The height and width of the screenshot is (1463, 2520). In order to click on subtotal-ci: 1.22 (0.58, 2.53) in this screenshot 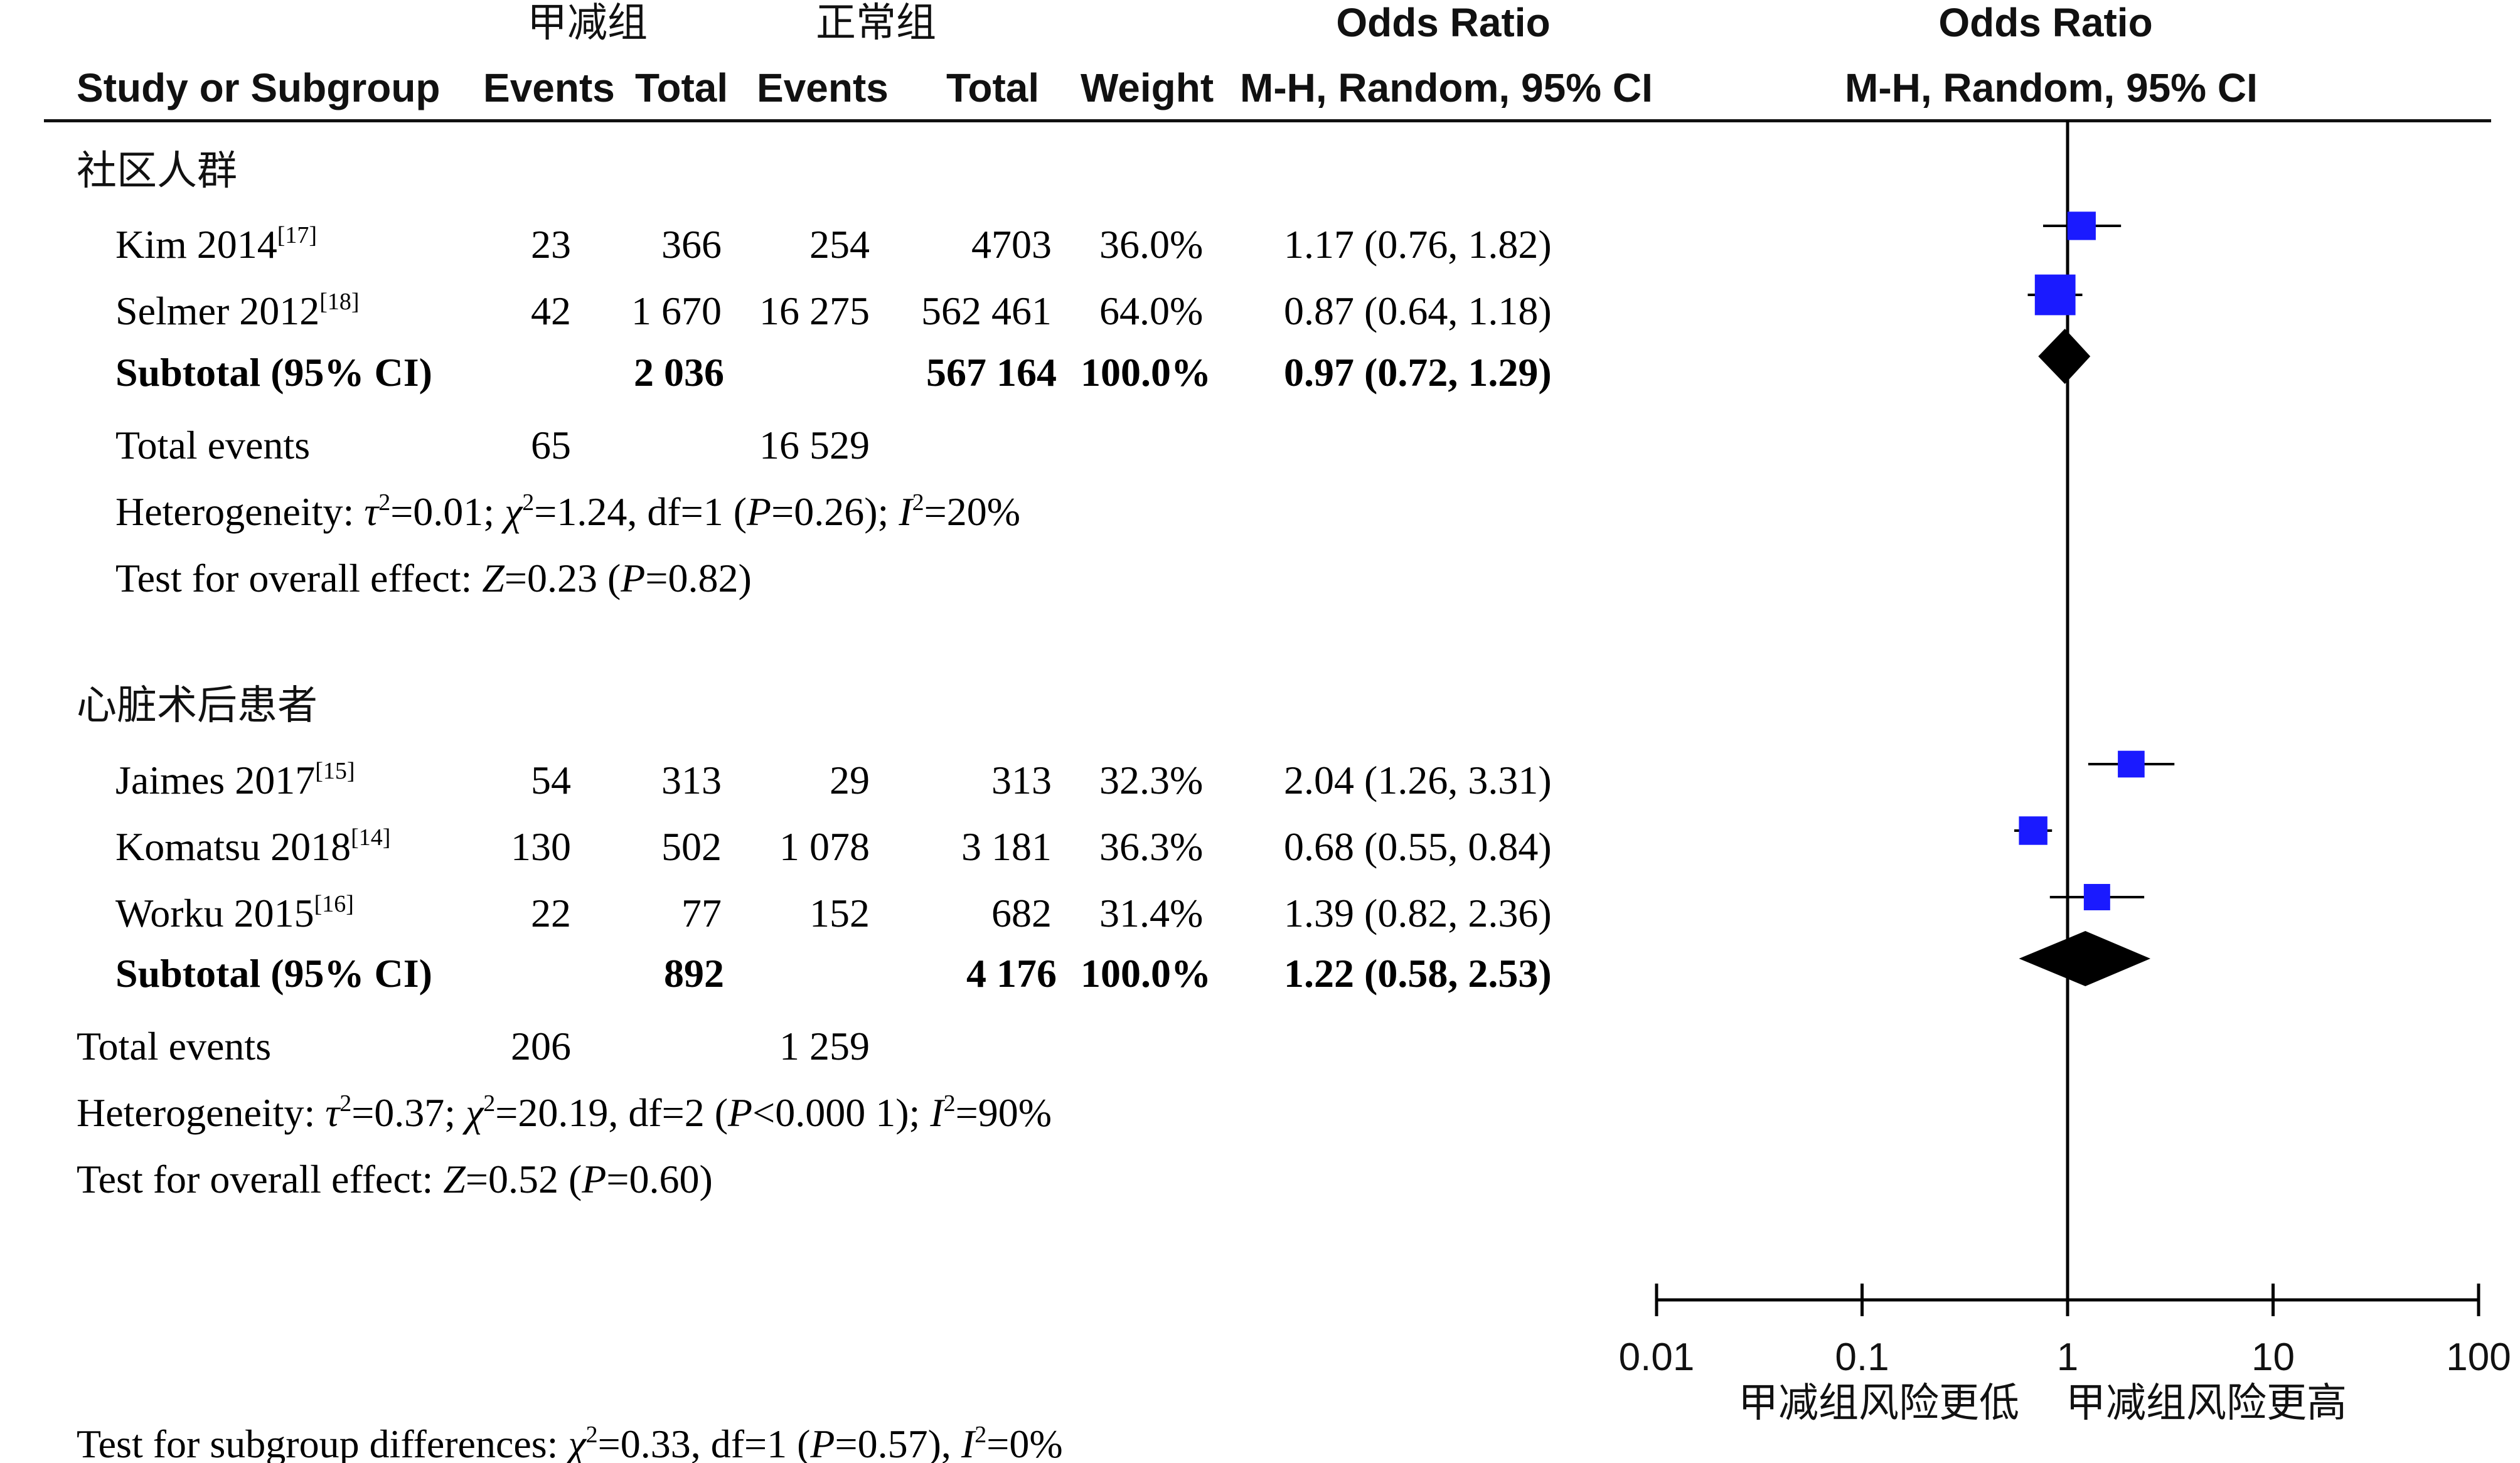, I will do `click(1418, 973)`.